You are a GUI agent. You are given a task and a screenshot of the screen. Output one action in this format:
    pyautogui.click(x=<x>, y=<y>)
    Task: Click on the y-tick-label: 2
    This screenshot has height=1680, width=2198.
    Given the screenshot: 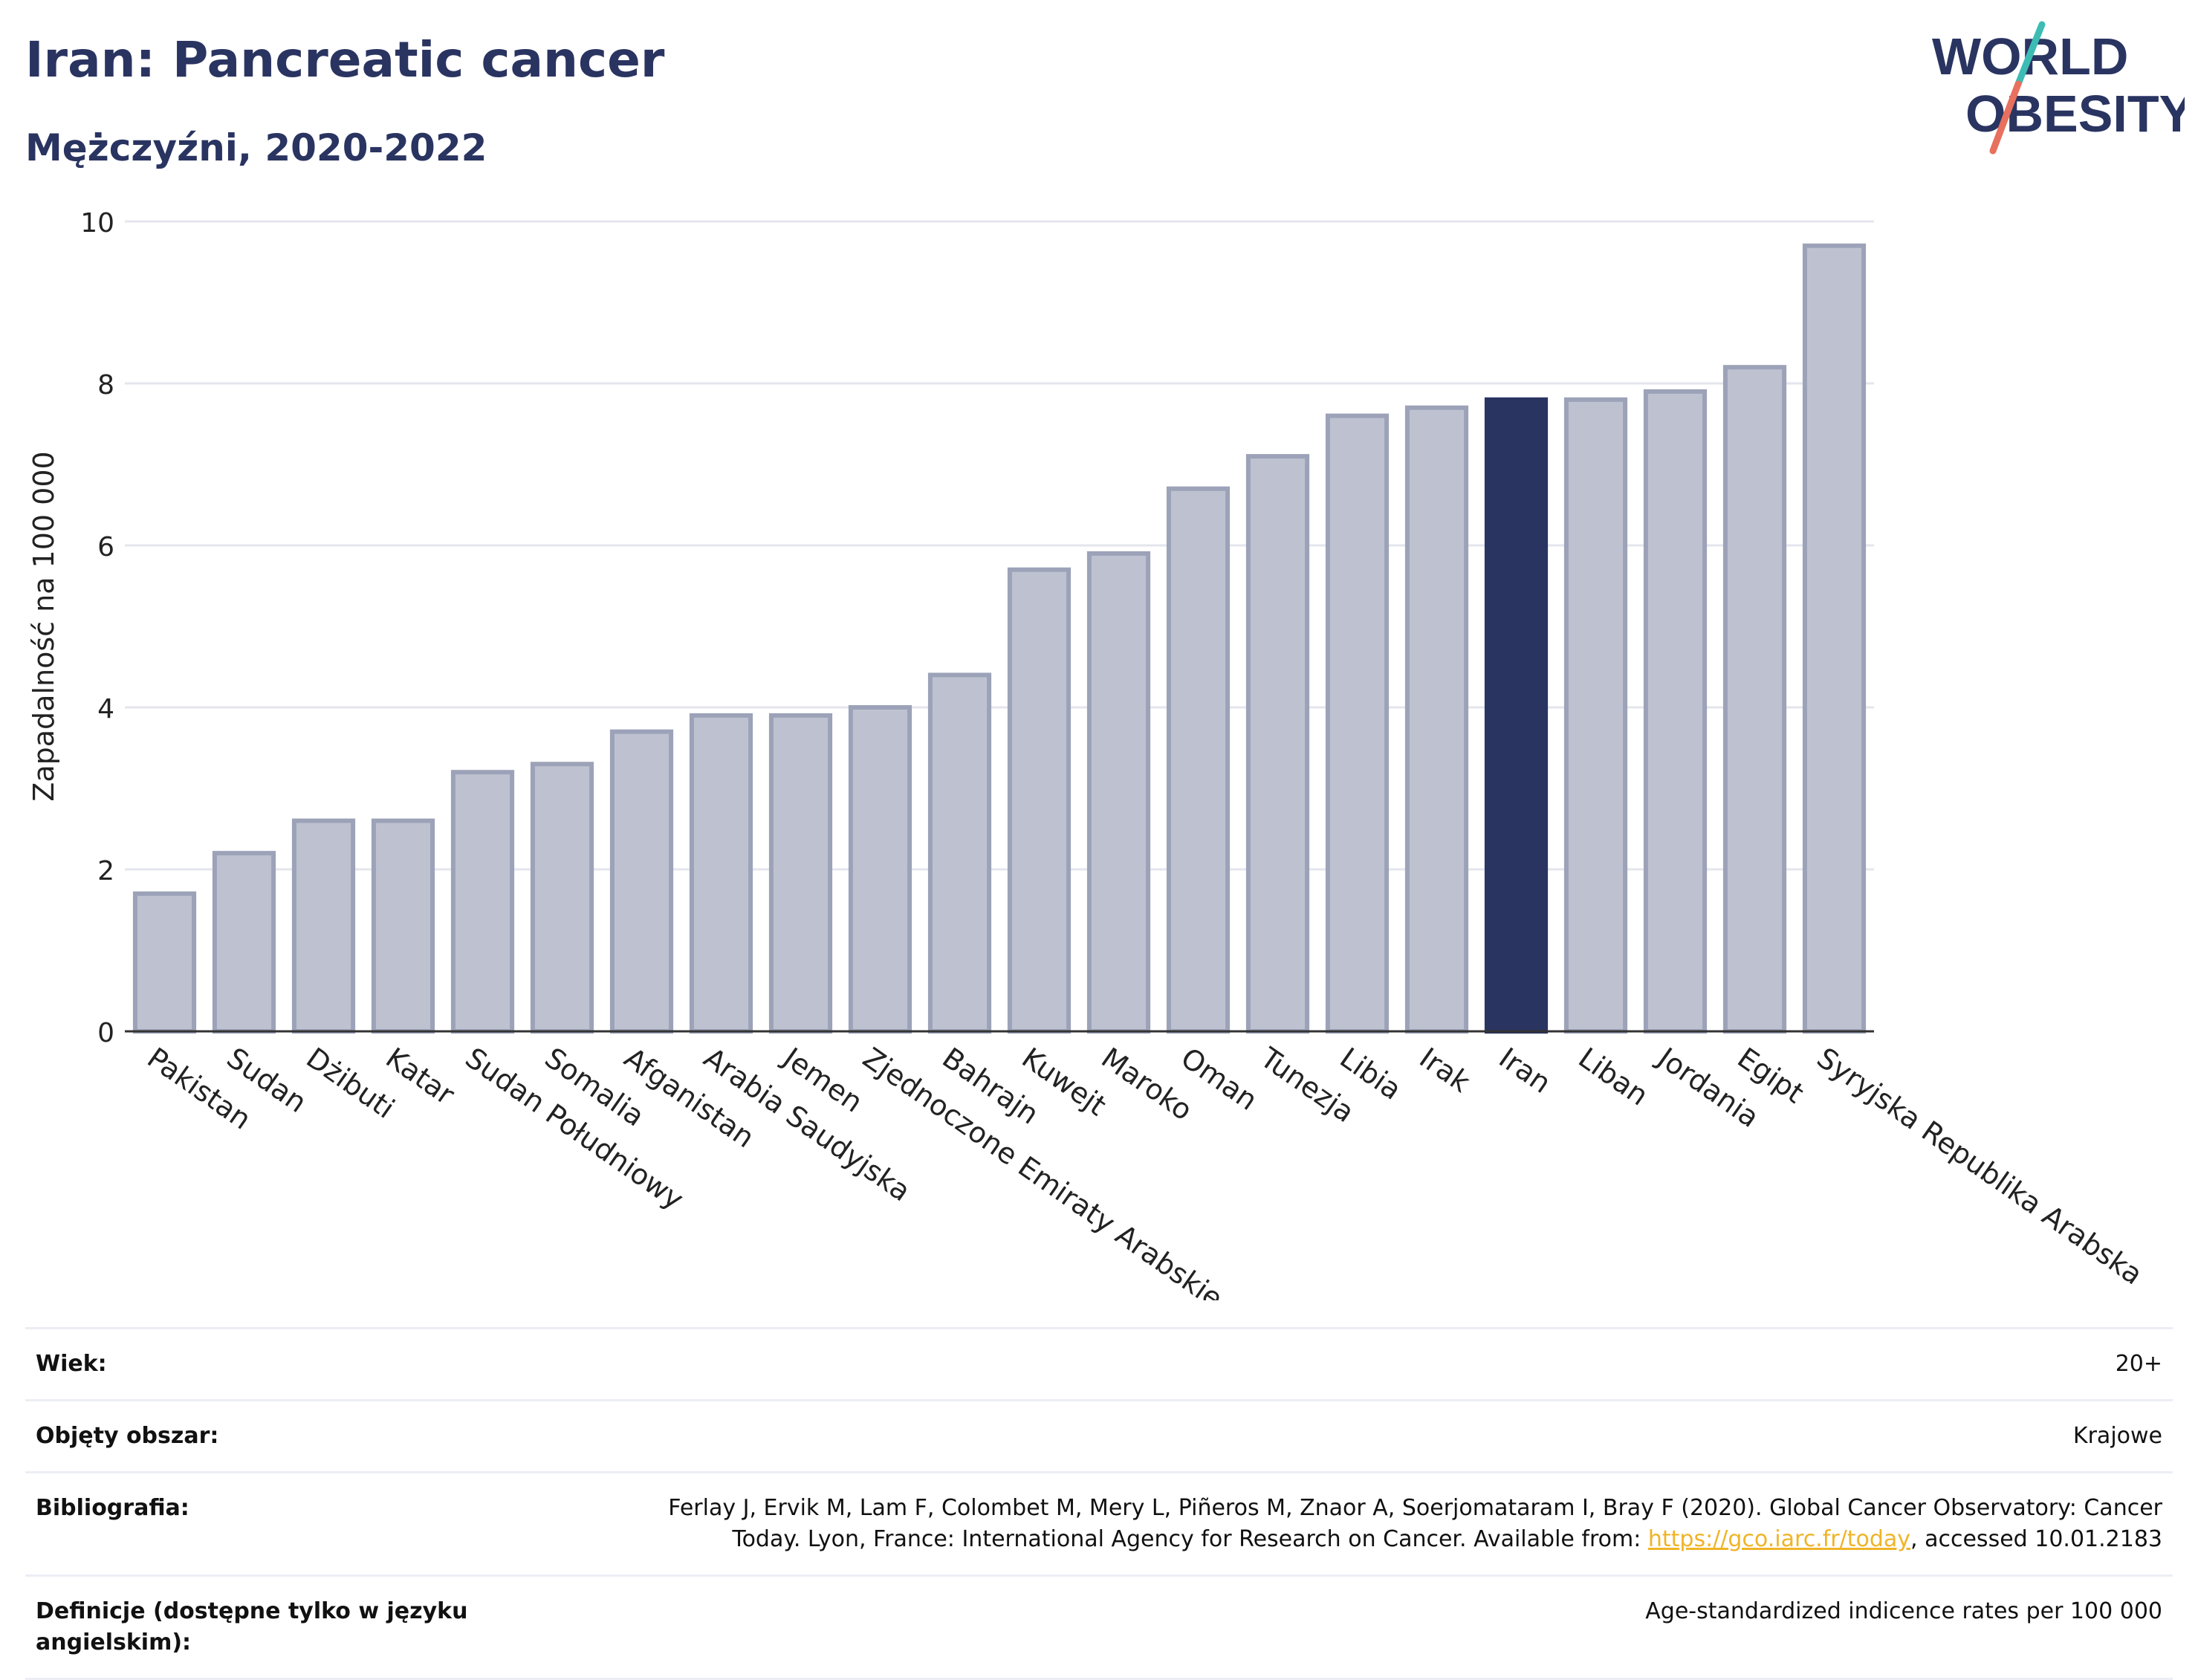 What is the action you would take?
    pyautogui.click(x=105, y=871)
    